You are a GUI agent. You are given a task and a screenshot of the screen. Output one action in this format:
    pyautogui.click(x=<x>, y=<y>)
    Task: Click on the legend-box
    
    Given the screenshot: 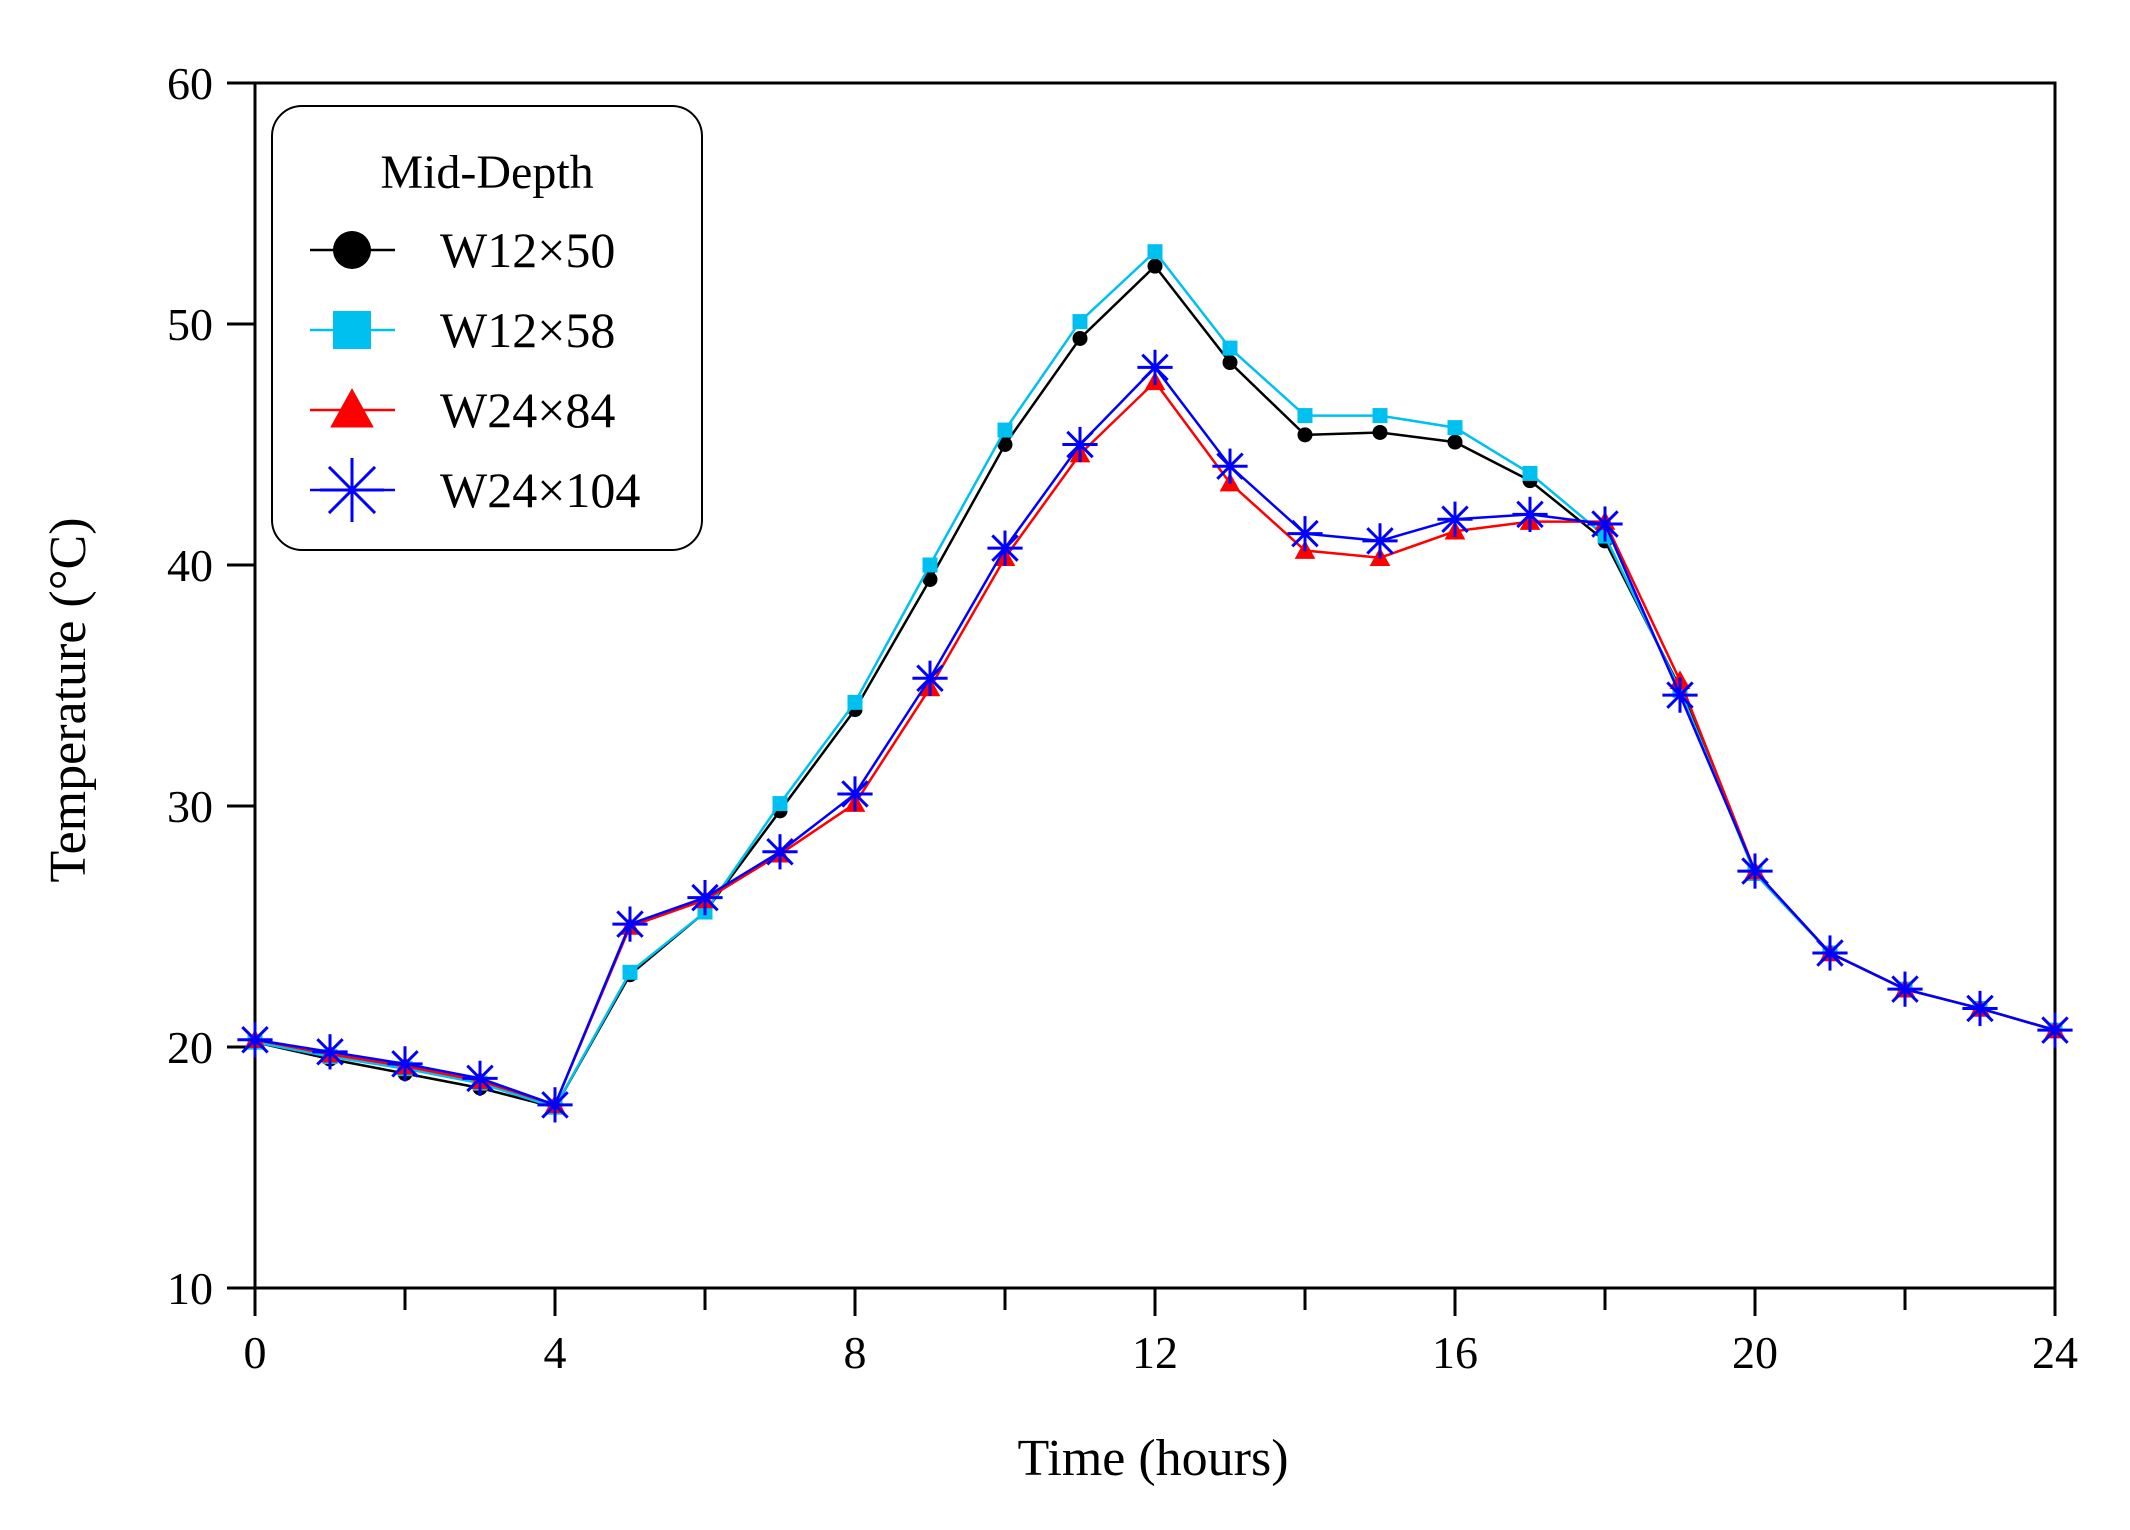 What is the action you would take?
    pyautogui.click(x=487, y=328)
    